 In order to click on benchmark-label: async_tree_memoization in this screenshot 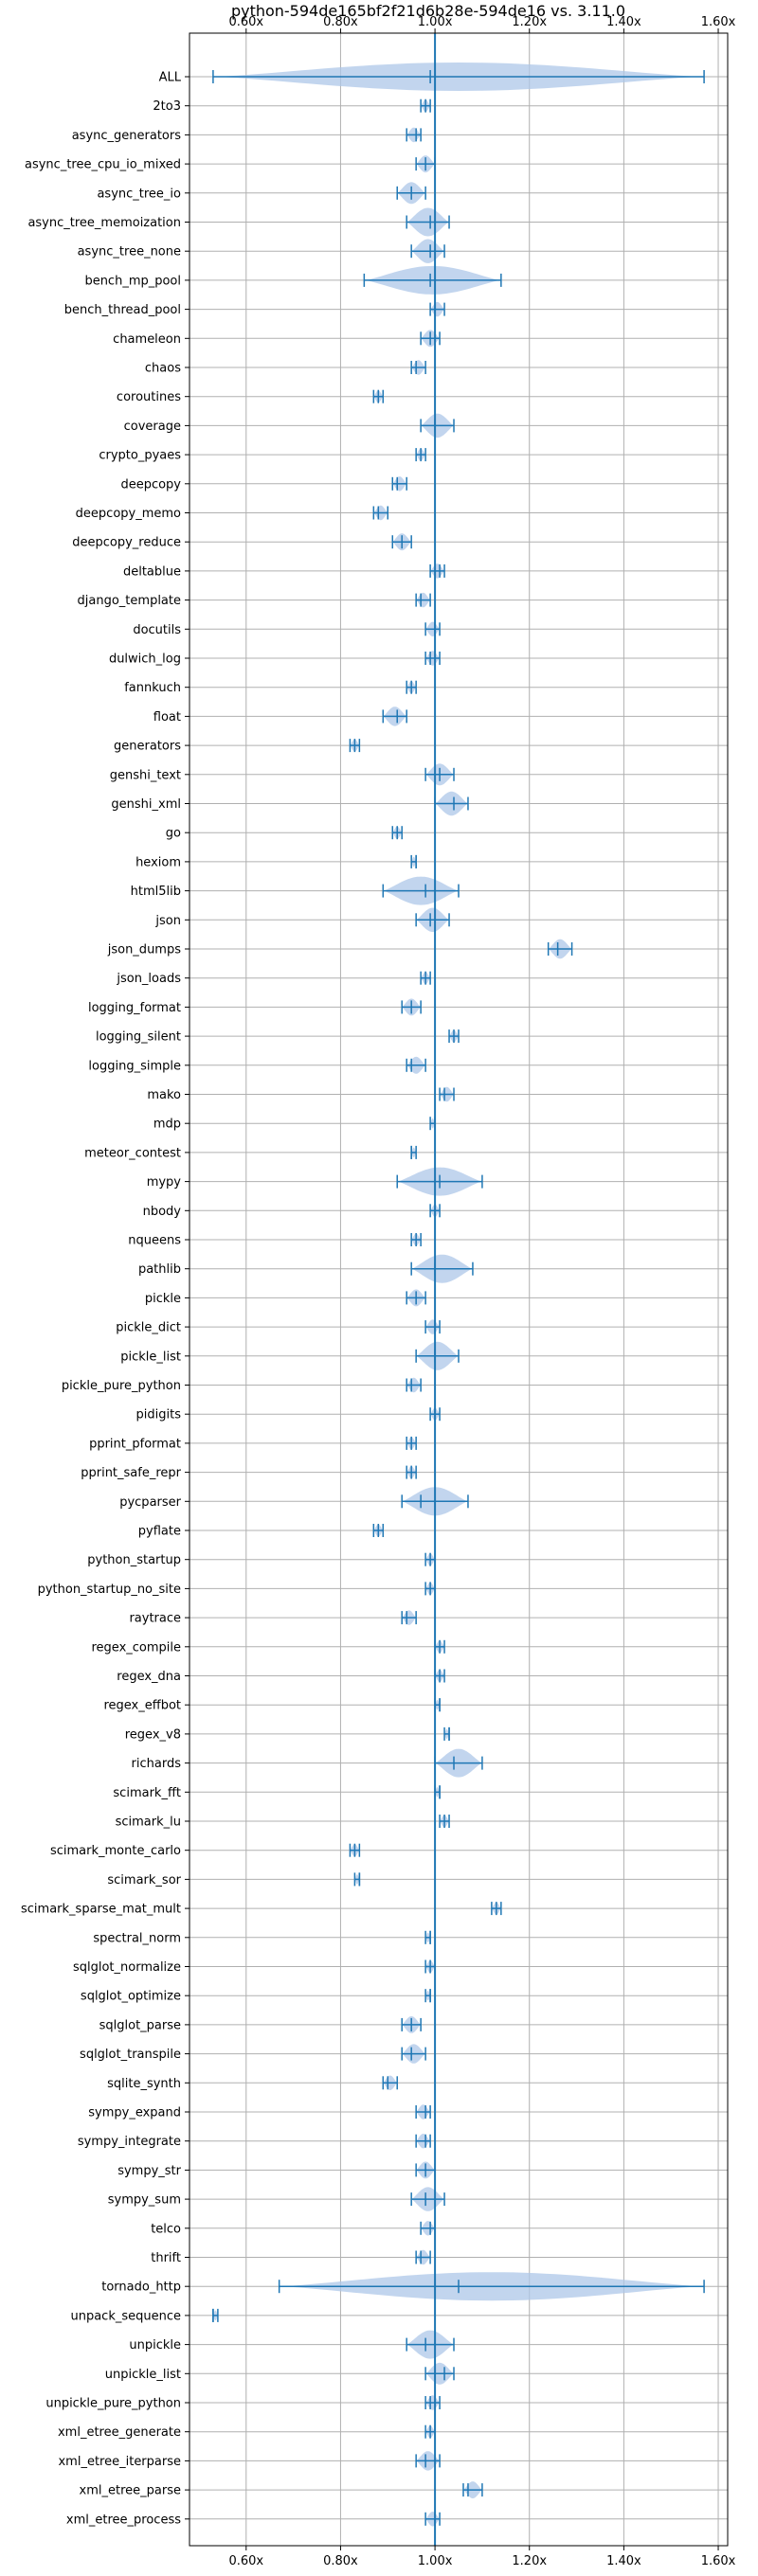, I will do `click(104, 223)`.